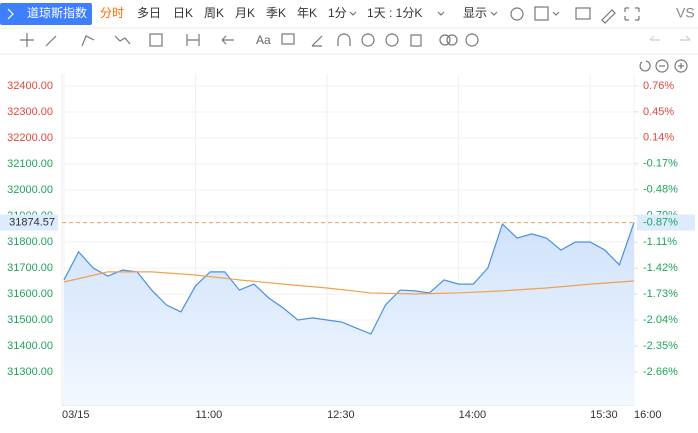 The height and width of the screenshot is (433, 698). I want to click on y-tick-label: 32200.00, so click(30, 138).